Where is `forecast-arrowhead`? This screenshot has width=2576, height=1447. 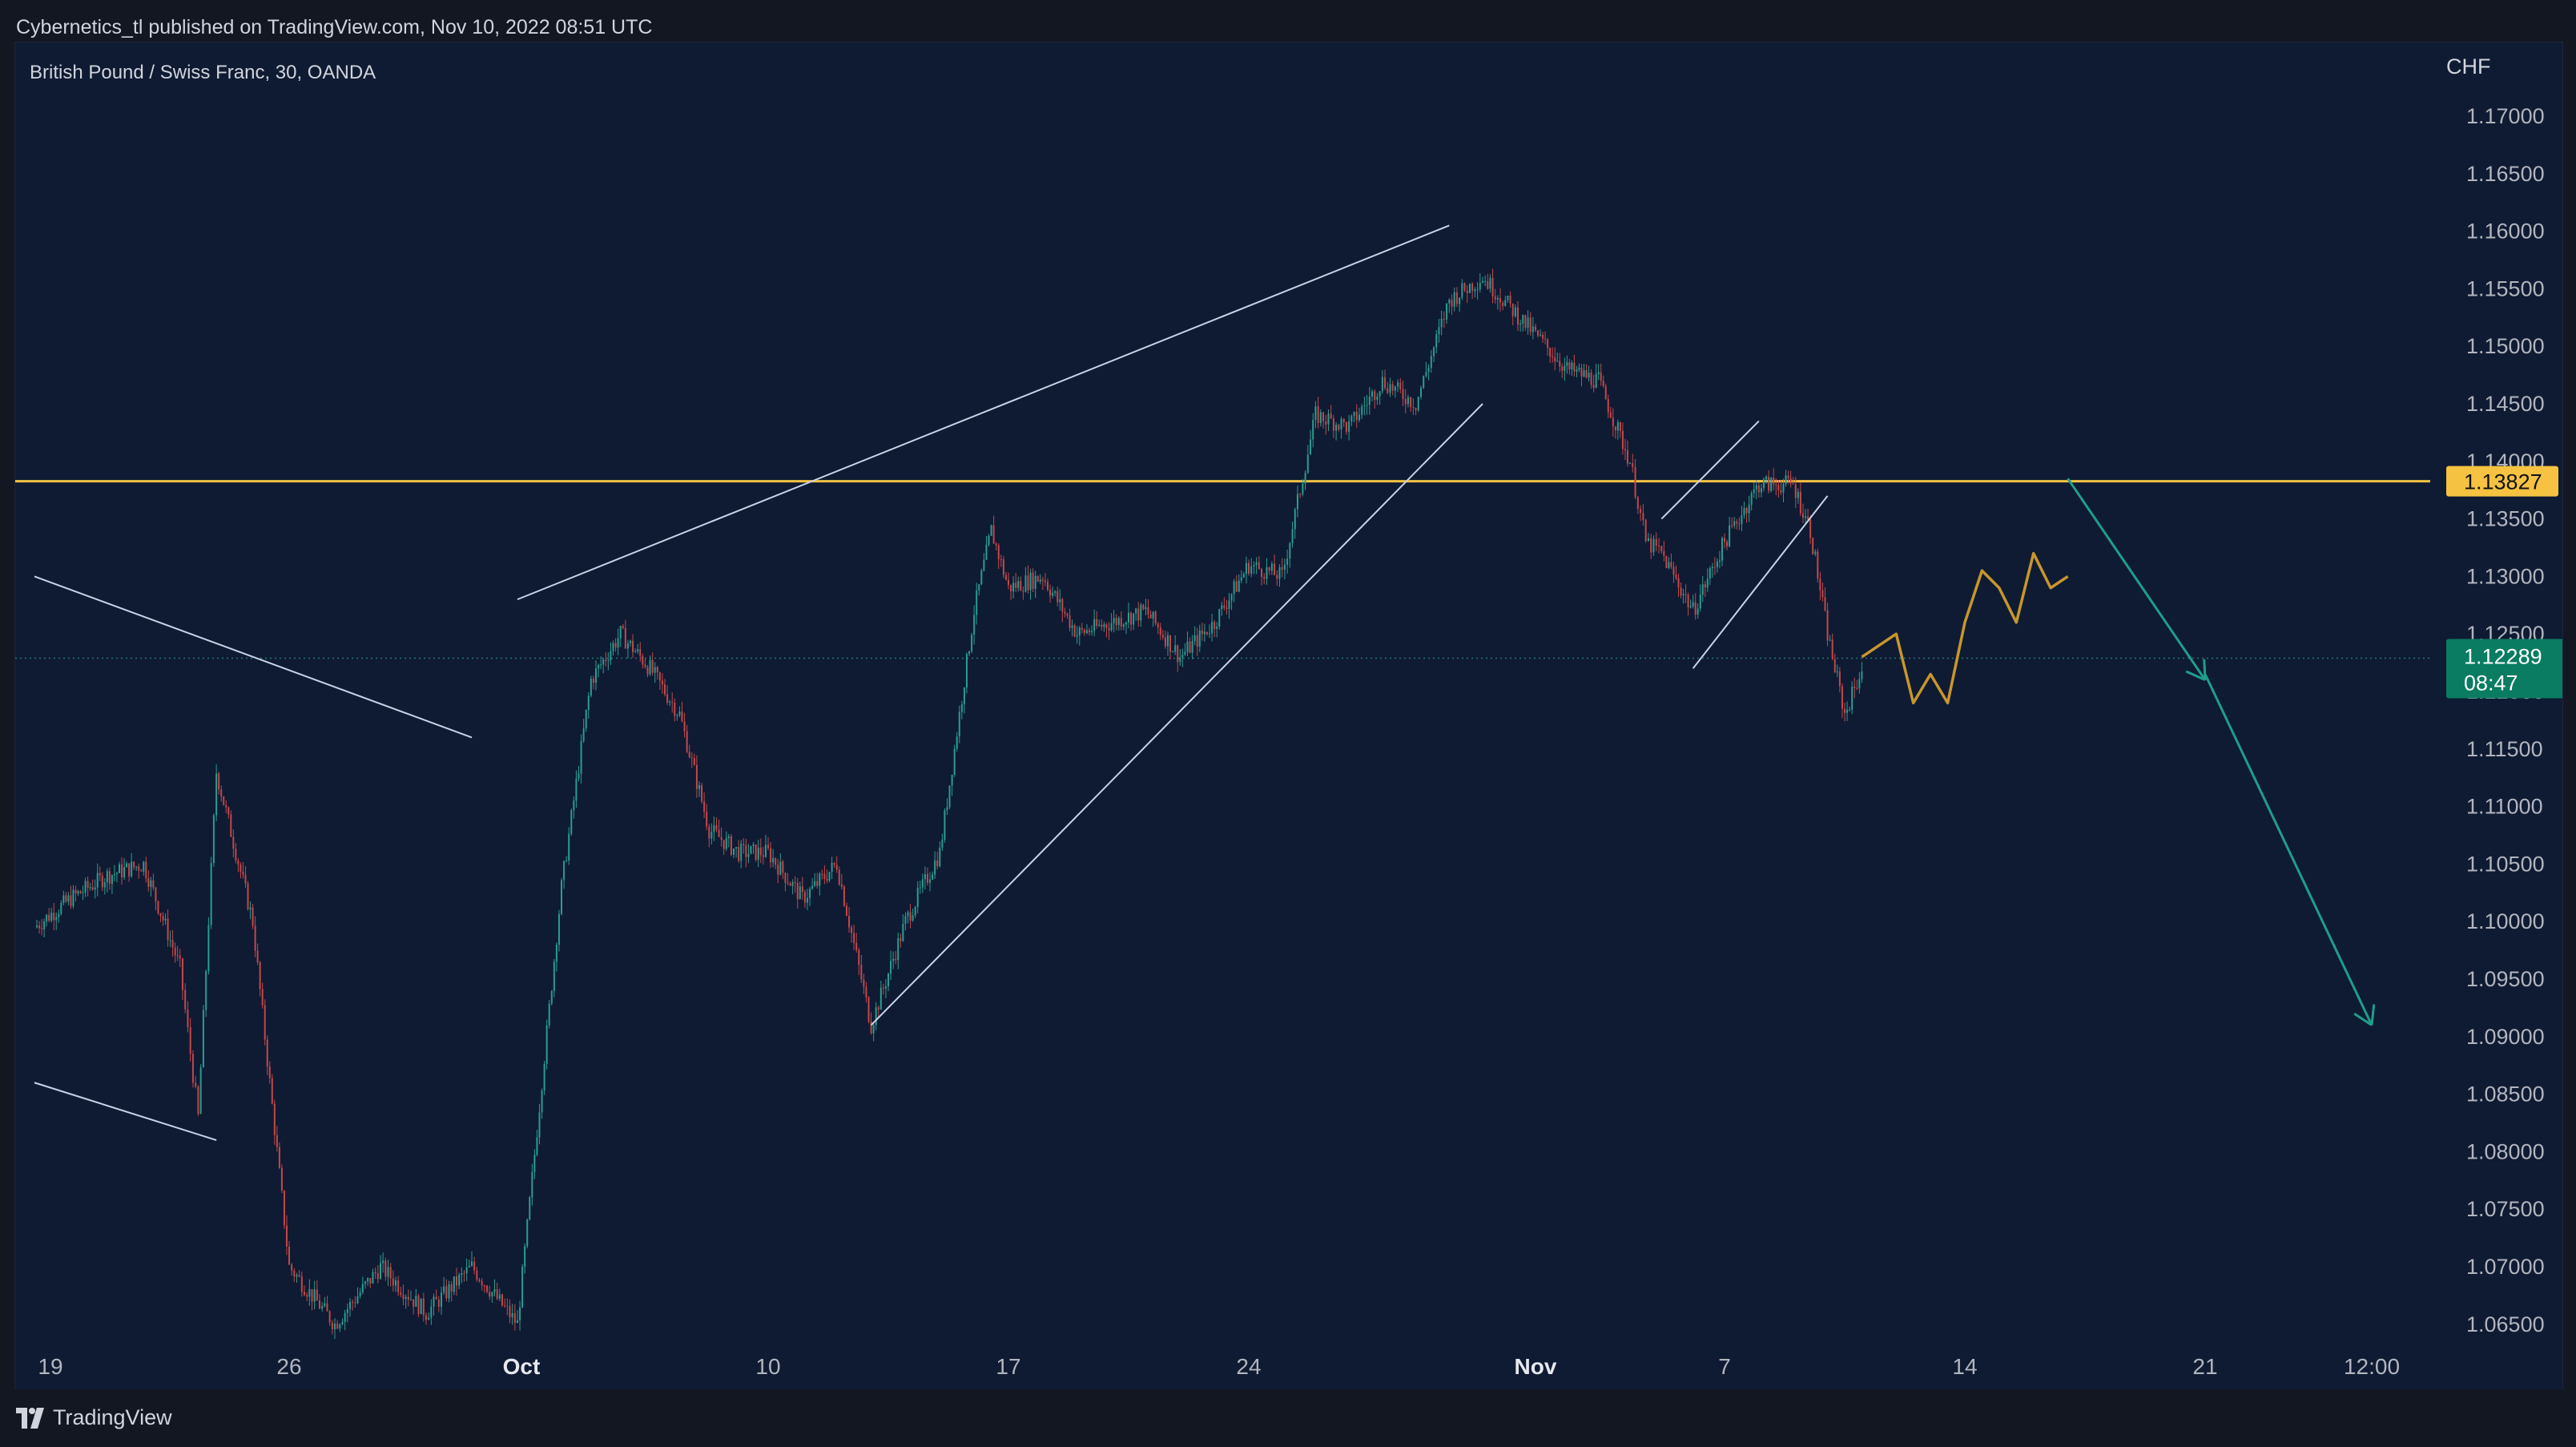 forecast-arrowhead is located at coordinates (2195, 676).